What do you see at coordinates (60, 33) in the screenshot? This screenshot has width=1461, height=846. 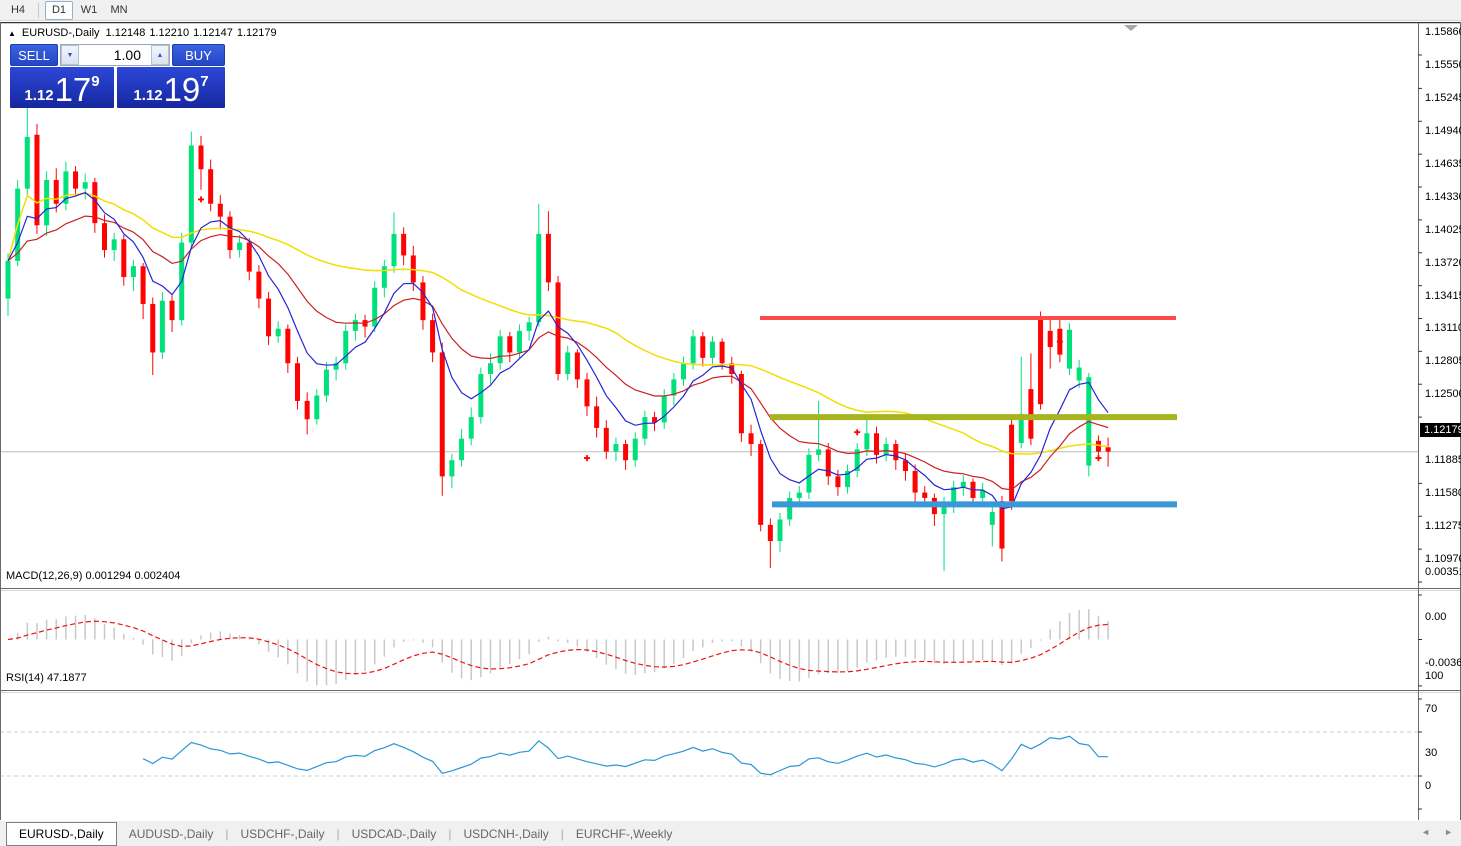 I see `chart-symbol-title: EURUSD-,Daily` at bounding box center [60, 33].